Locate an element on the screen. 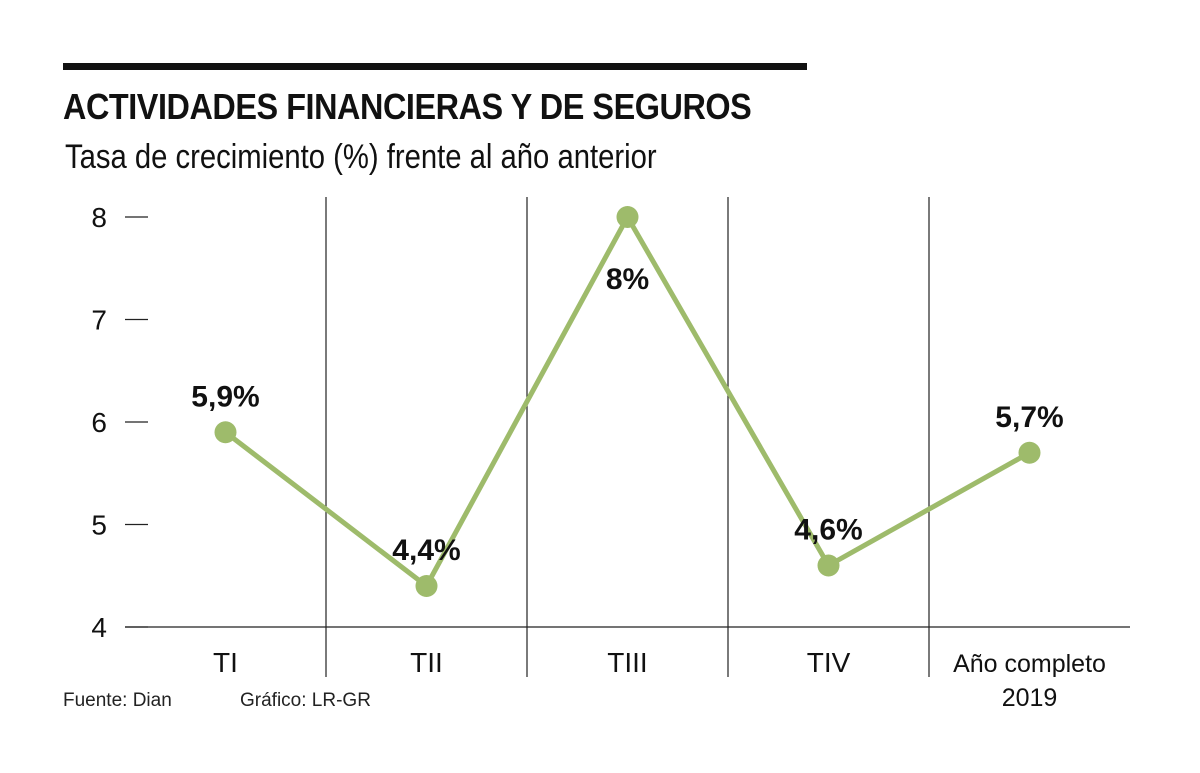 The width and height of the screenshot is (1200, 773). data-label: 4,6% is located at coordinates (828, 530).